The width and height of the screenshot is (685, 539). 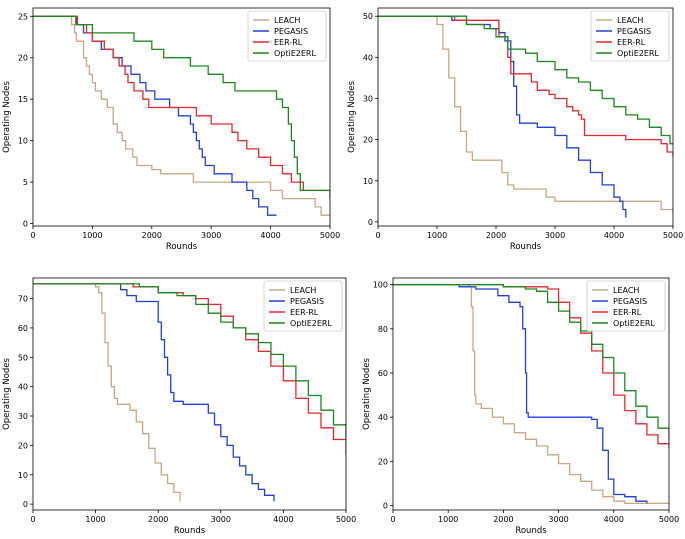 What do you see at coordinates (23, 16) in the screenshot?
I see `y-tick-label: 25` at bounding box center [23, 16].